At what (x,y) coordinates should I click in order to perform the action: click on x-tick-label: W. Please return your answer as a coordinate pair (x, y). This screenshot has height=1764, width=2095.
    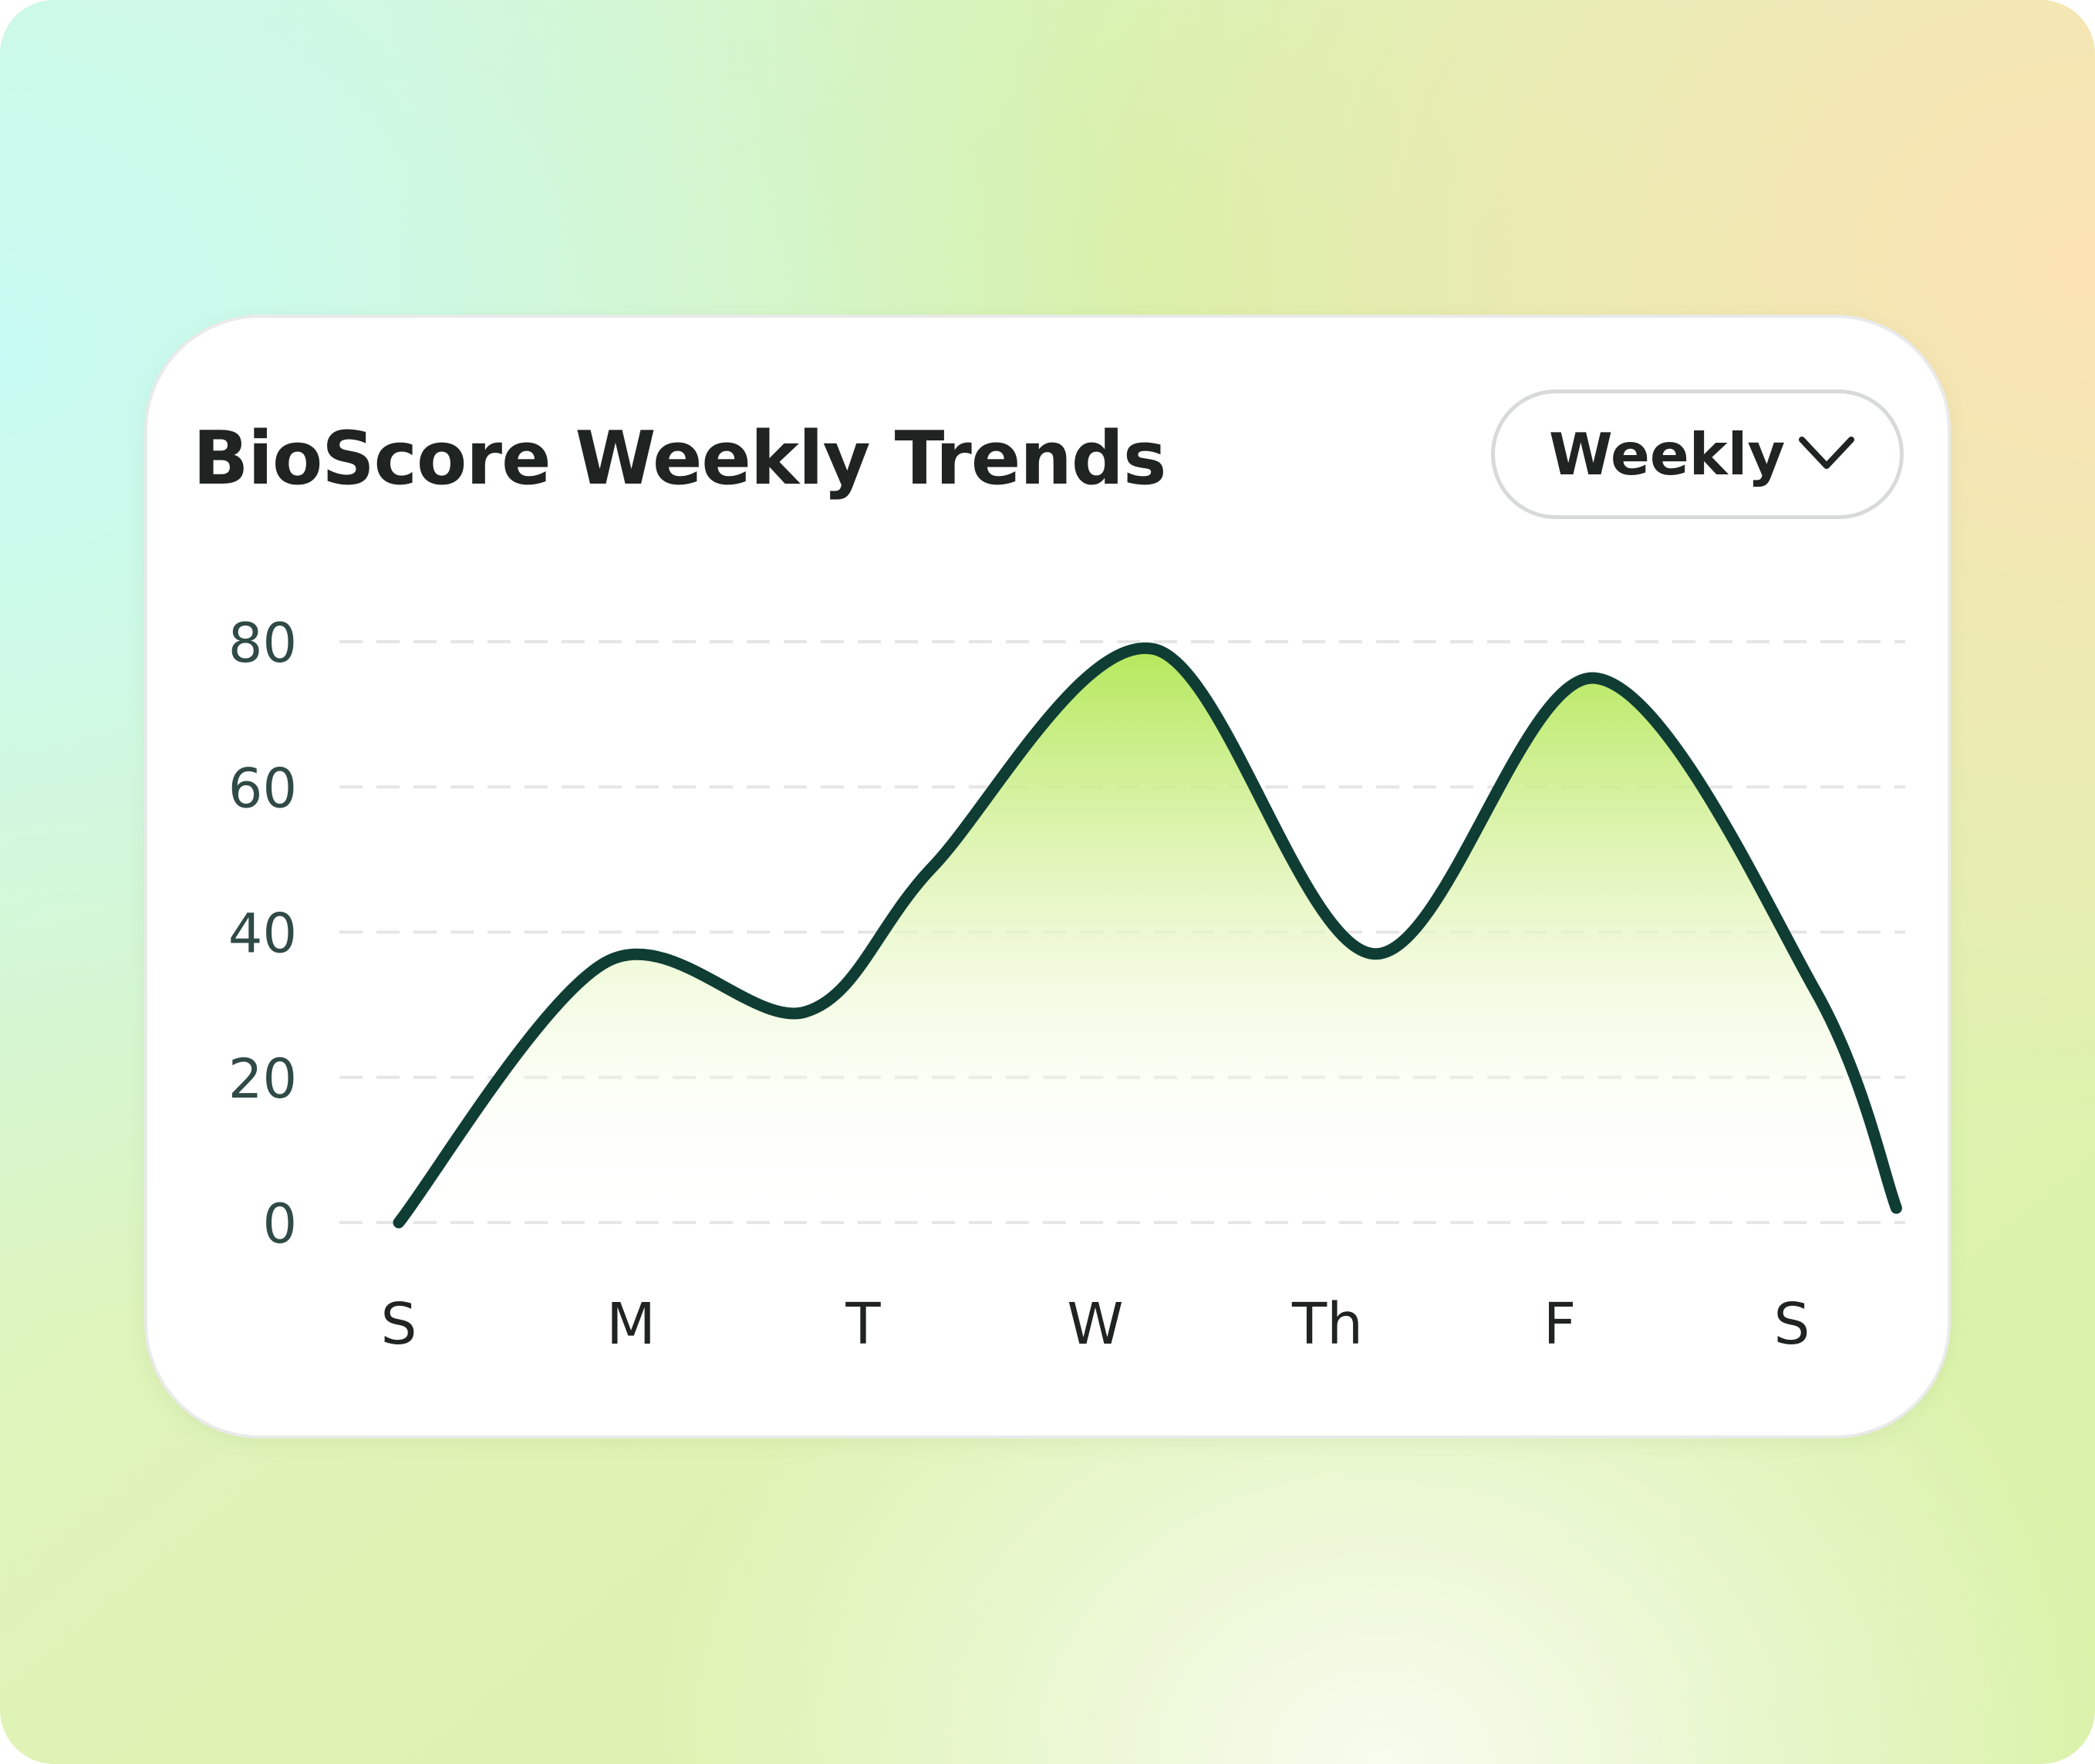
    Looking at the image, I should click on (1095, 1325).